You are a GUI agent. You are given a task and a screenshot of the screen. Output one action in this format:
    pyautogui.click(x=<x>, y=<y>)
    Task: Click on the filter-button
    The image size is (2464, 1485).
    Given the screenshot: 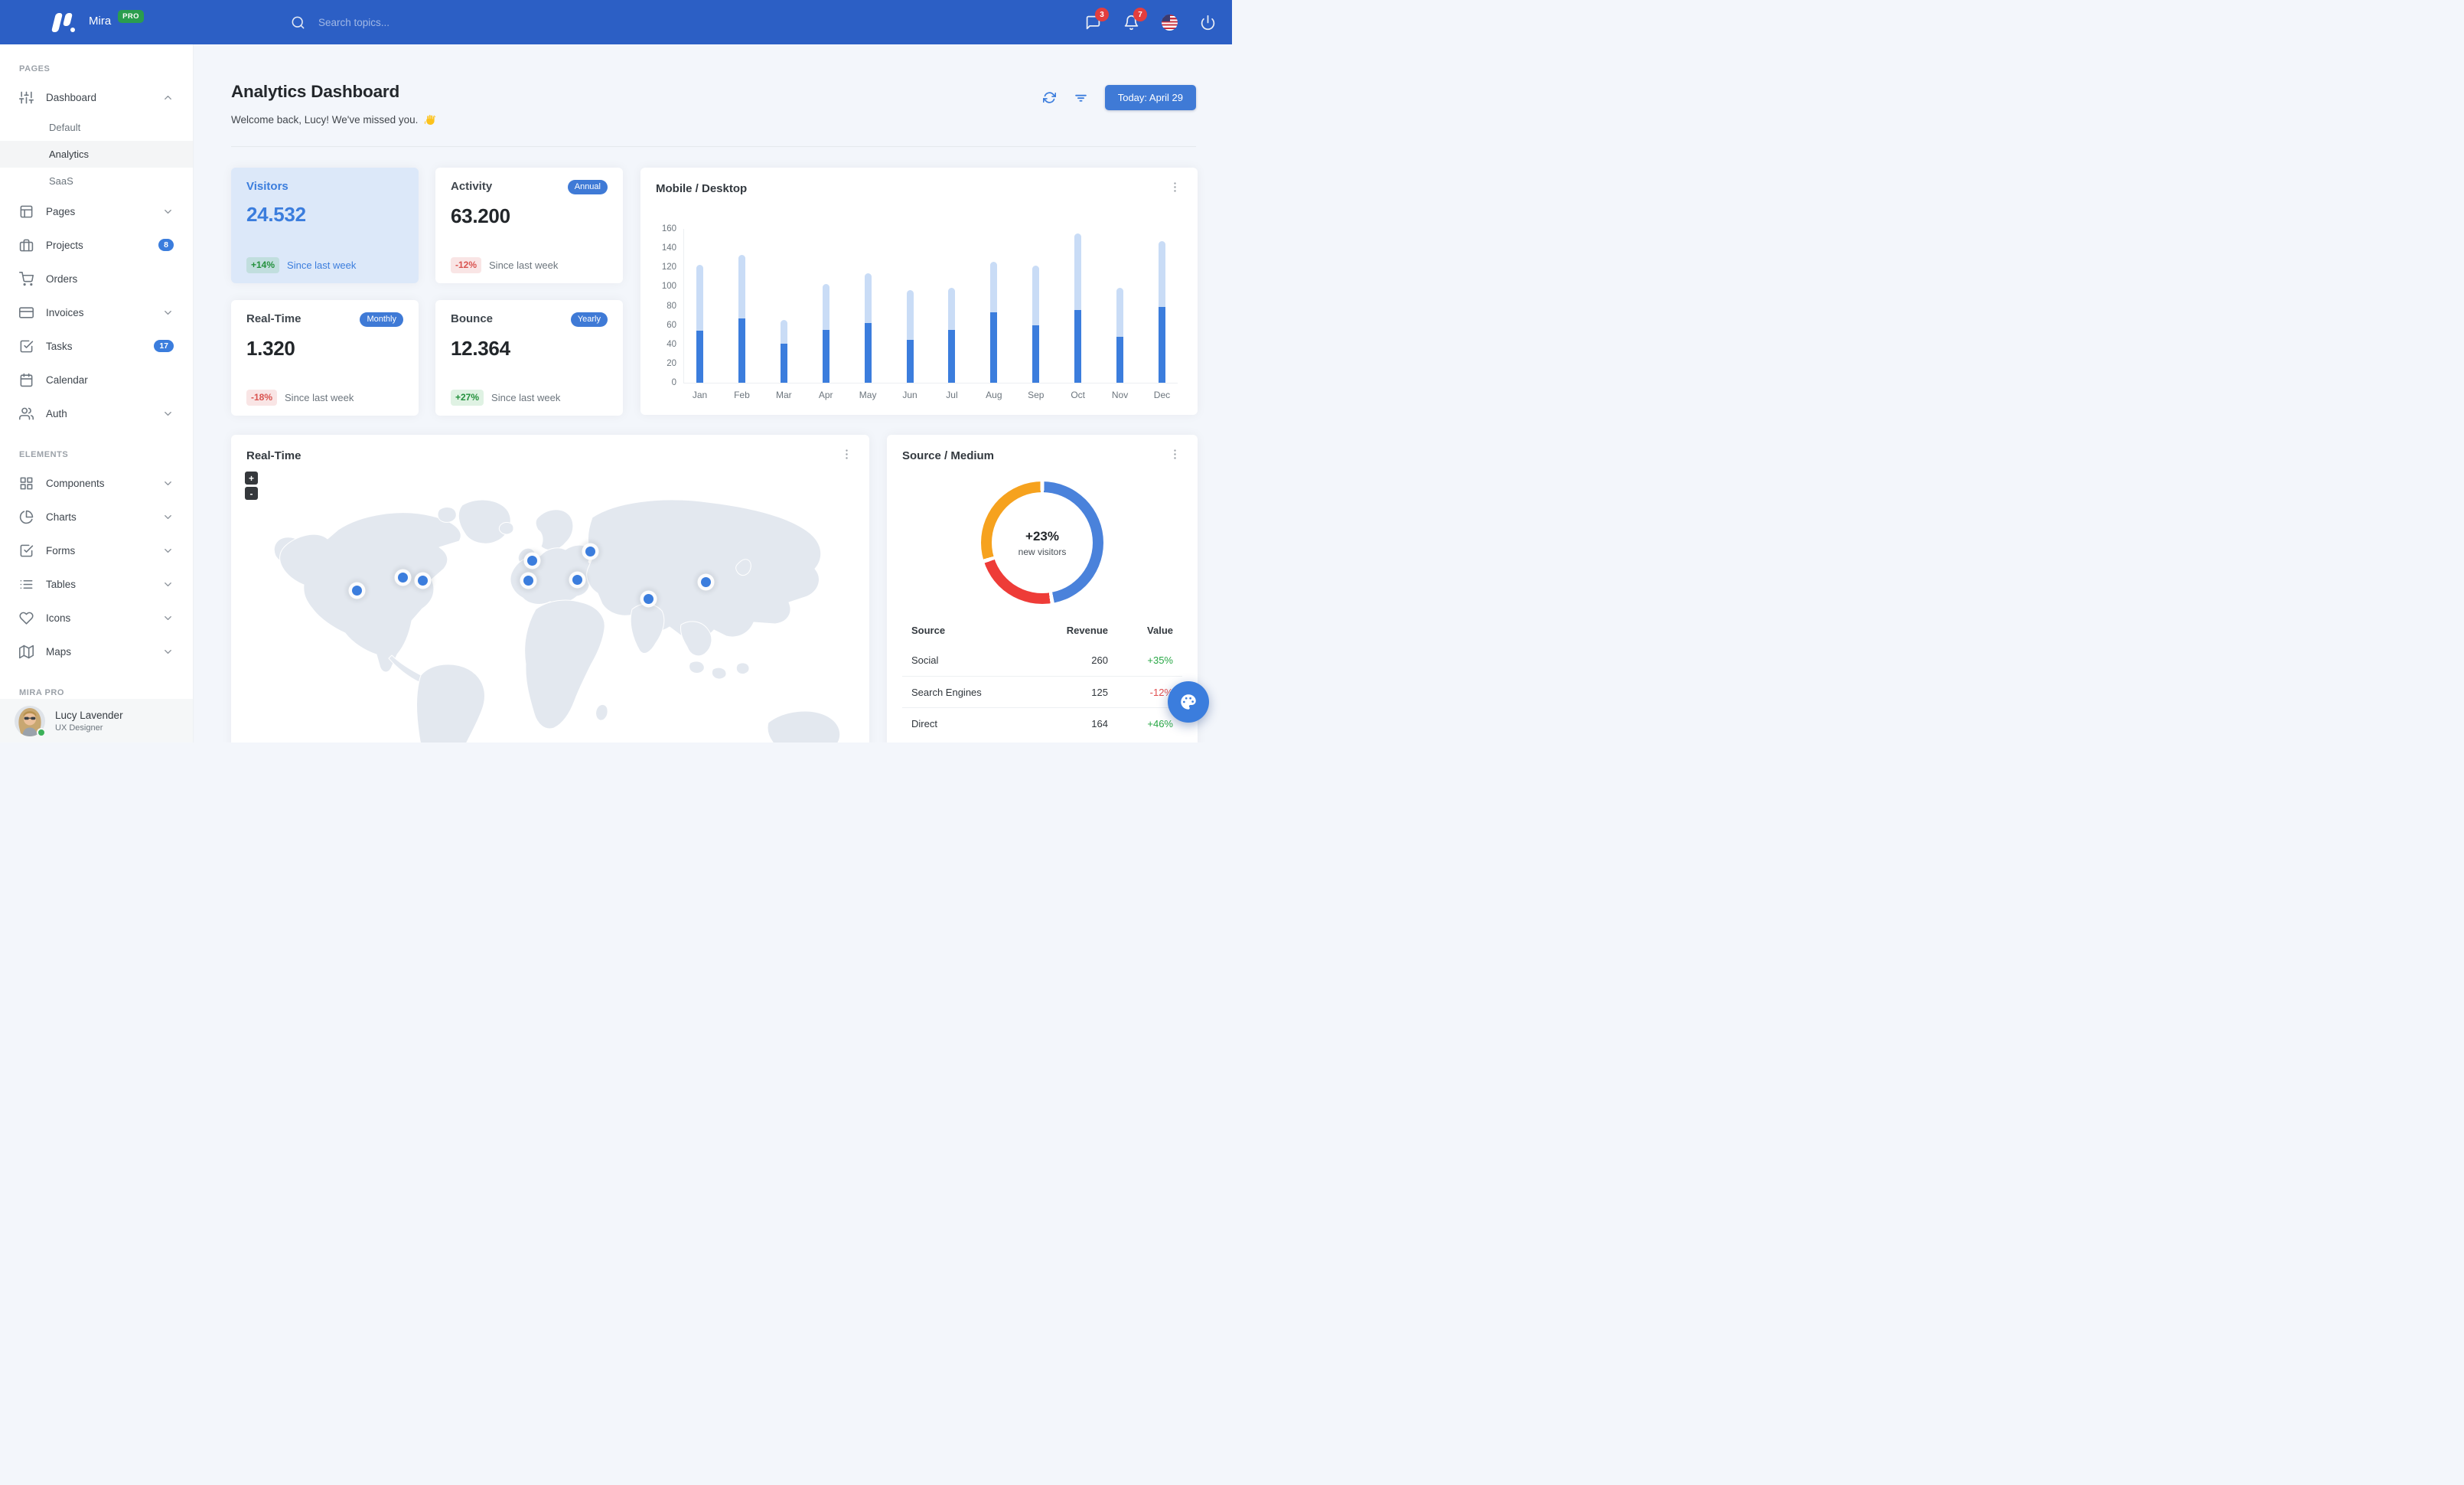 What is the action you would take?
    pyautogui.click(x=1081, y=97)
    